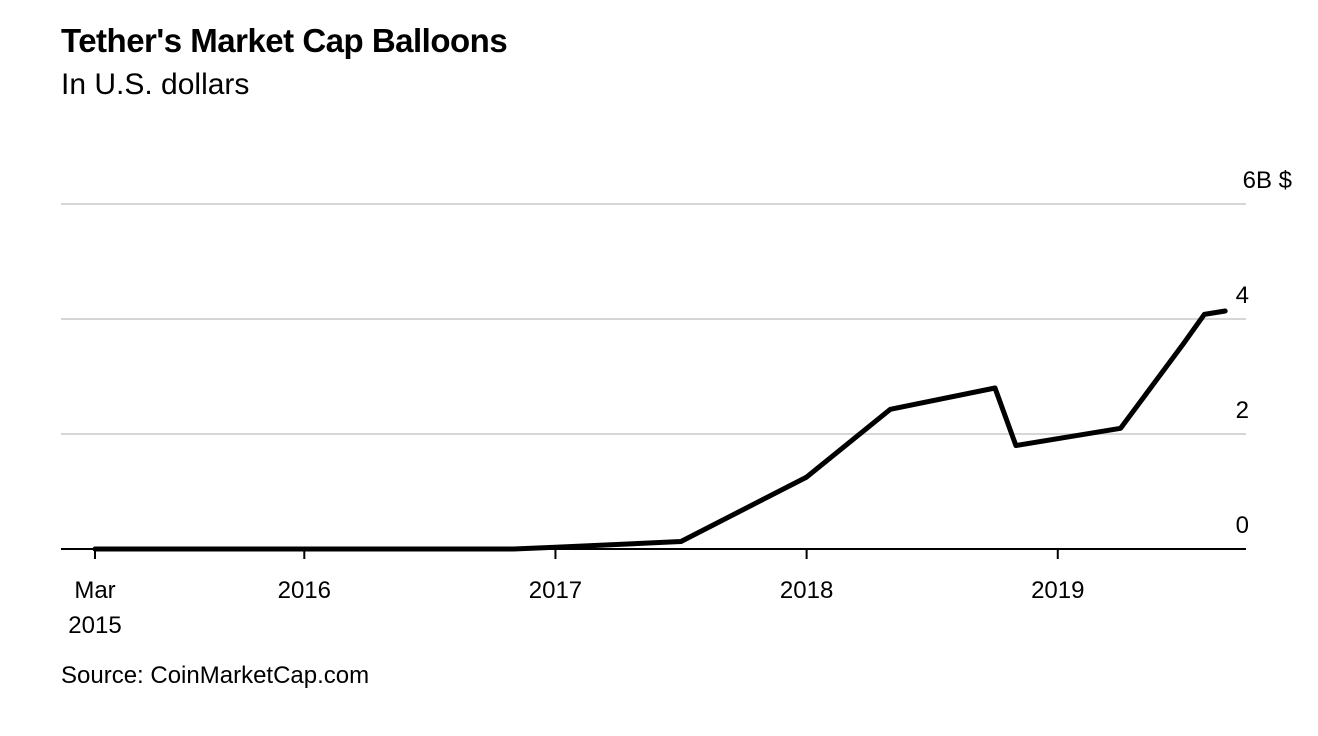  What do you see at coordinates (94, 625) in the screenshot?
I see `x-tick-label-0-line-1: 2015` at bounding box center [94, 625].